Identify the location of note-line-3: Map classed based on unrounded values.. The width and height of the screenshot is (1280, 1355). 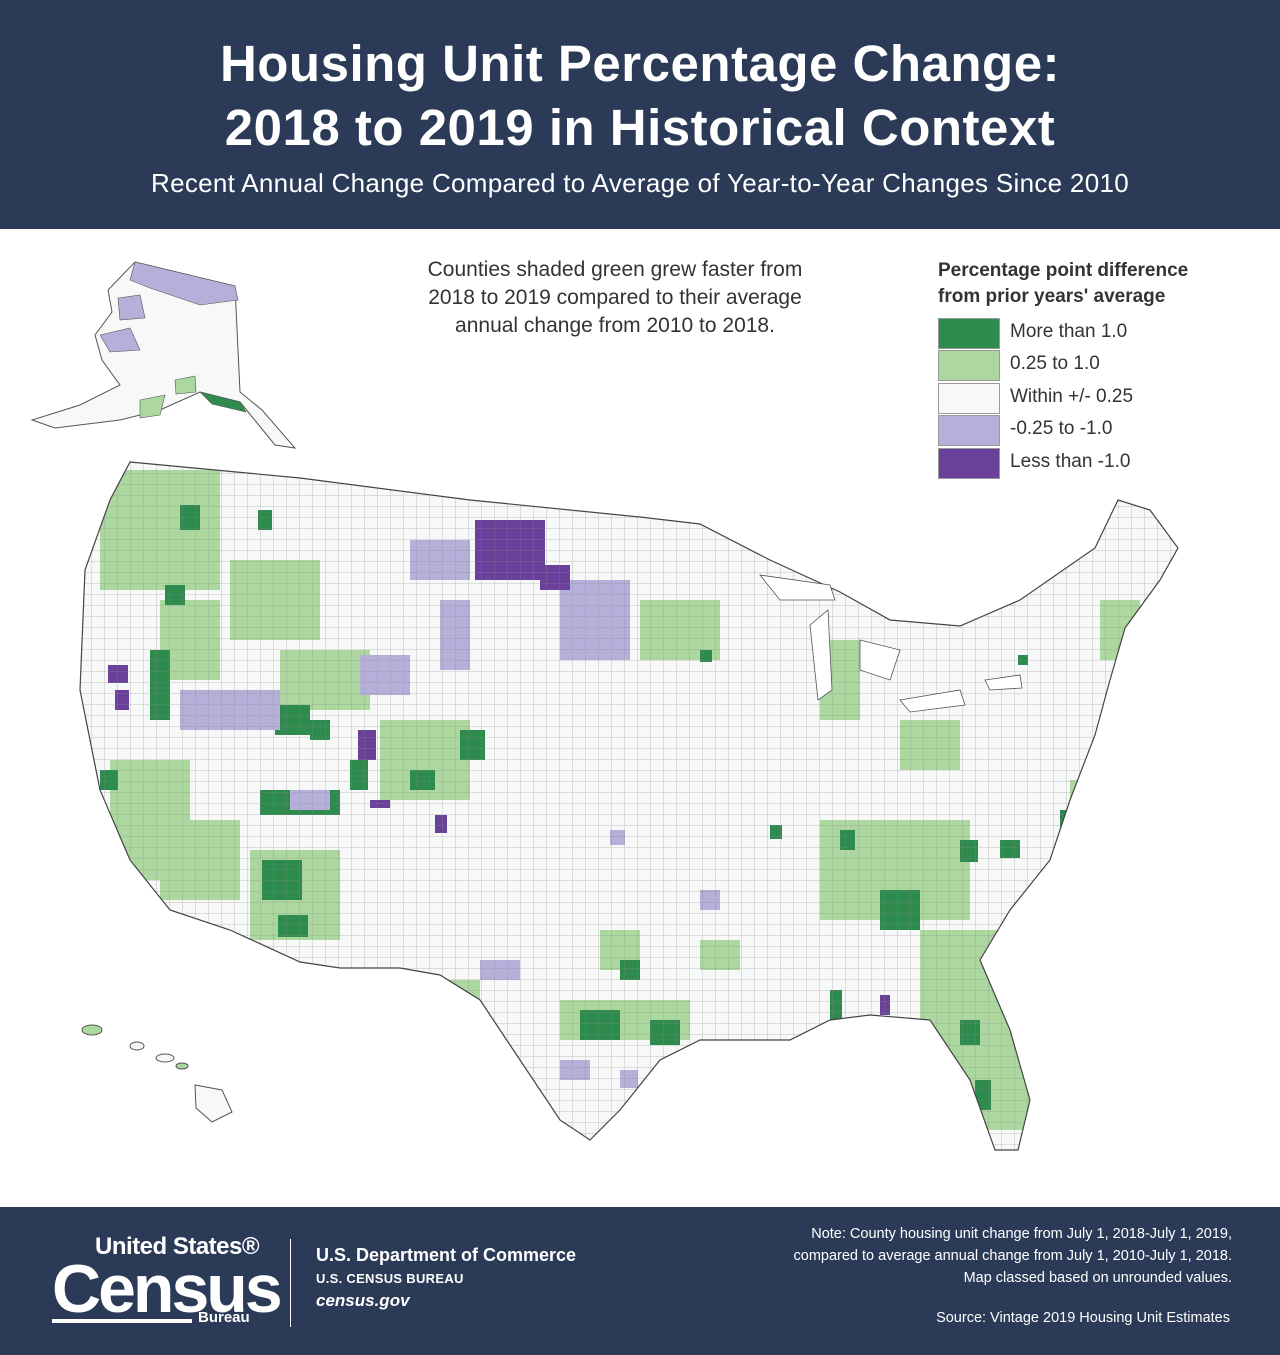
(1097, 1278).